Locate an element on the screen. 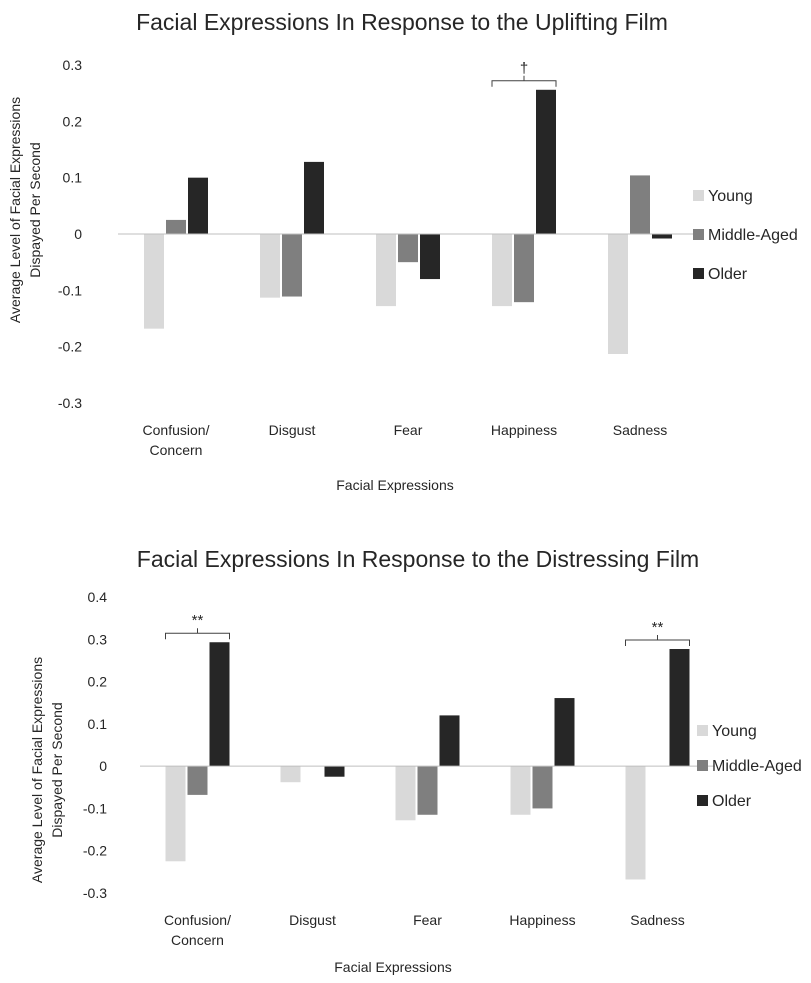 The height and width of the screenshot is (983, 811). significance-annotations: † is located at coordinates (524, 73).